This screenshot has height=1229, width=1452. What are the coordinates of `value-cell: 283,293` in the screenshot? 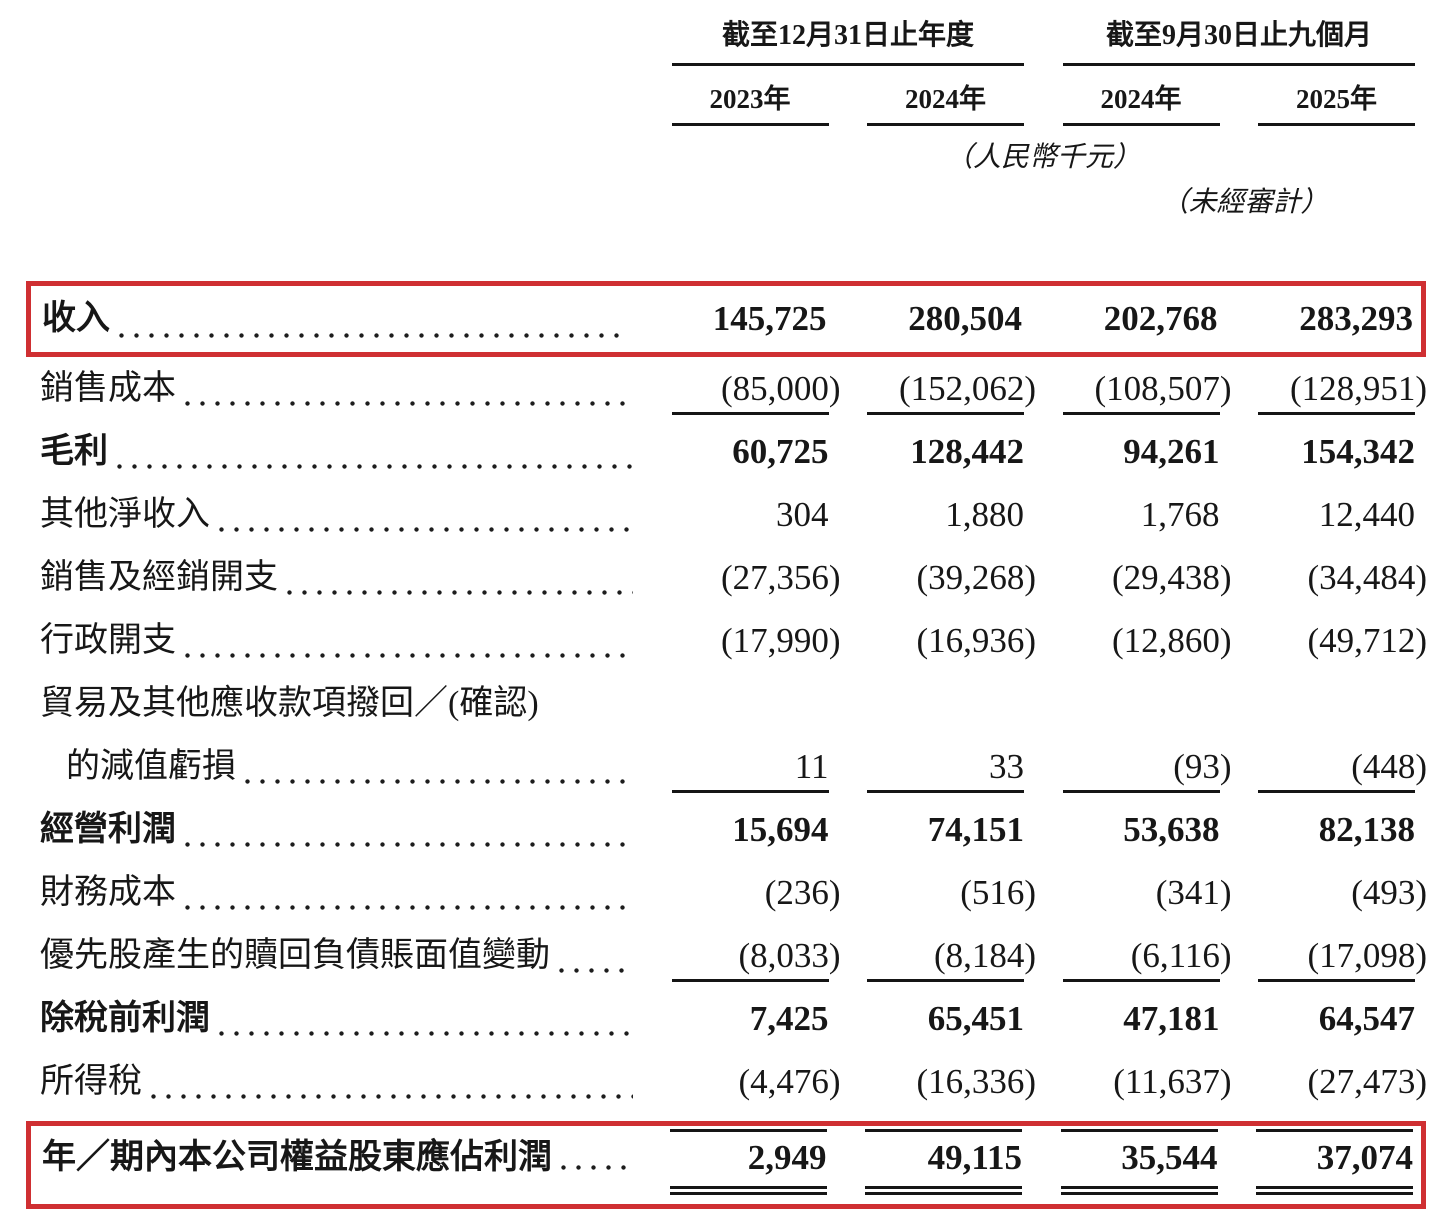 It's located at (1324, 319).